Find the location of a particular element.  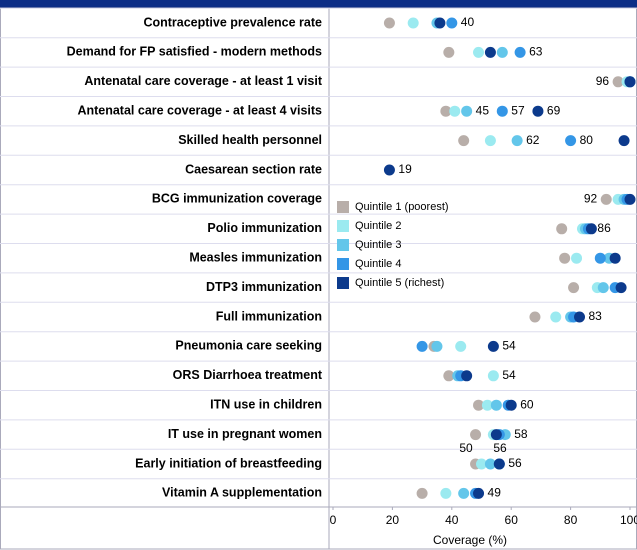

data-label: 45 is located at coordinates (483, 110).